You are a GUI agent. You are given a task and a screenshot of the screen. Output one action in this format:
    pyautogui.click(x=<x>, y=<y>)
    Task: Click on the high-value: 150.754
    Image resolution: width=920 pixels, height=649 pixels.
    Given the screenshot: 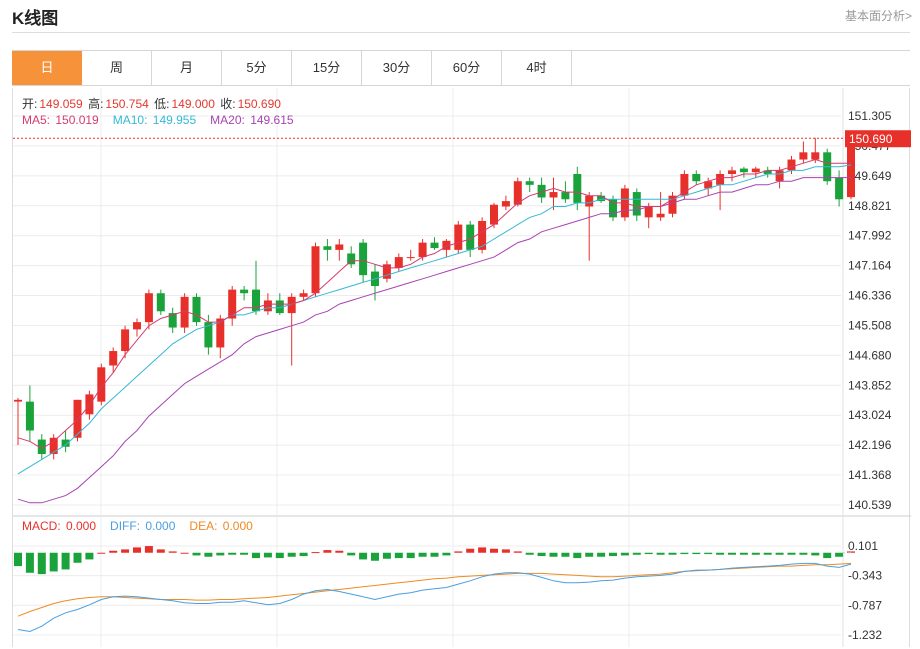 What is the action you would take?
    pyautogui.click(x=127, y=104)
    